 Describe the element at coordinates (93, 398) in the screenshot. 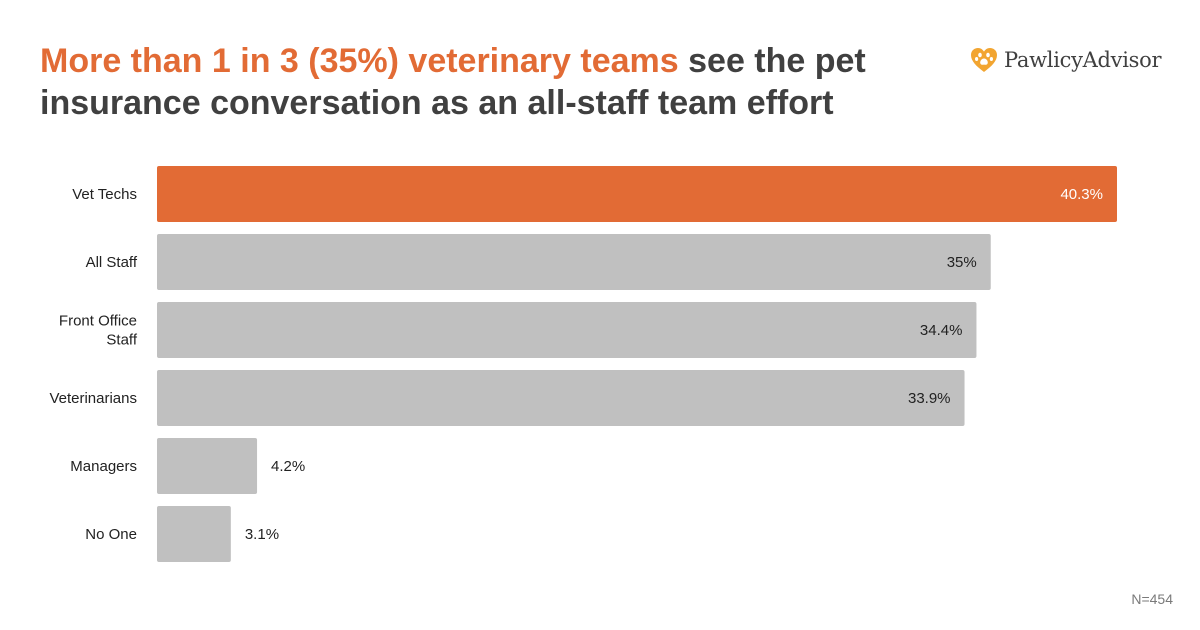

I see `category-label: Veterinarians` at that location.